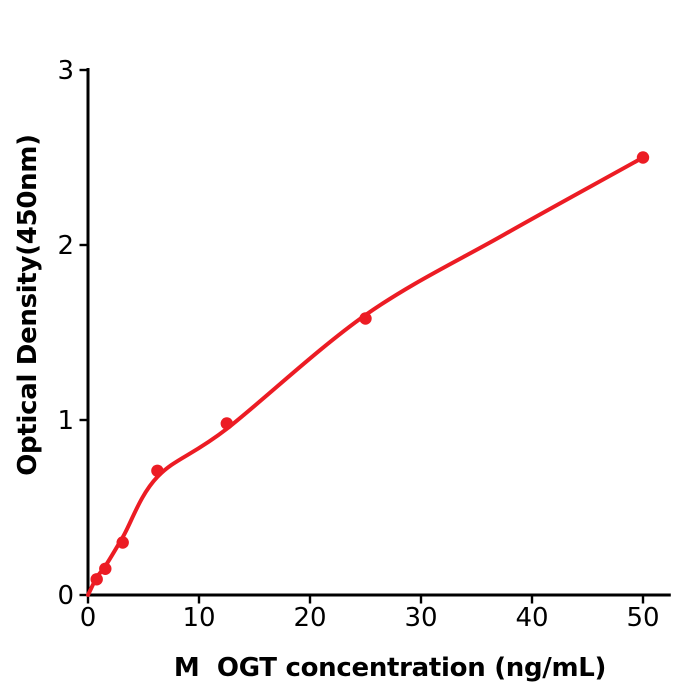 The height and width of the screenshot is (700, 700). Describe the element at coordinates (531, 618) in the screenshot. I see `x-tick-label: 40` at that location.